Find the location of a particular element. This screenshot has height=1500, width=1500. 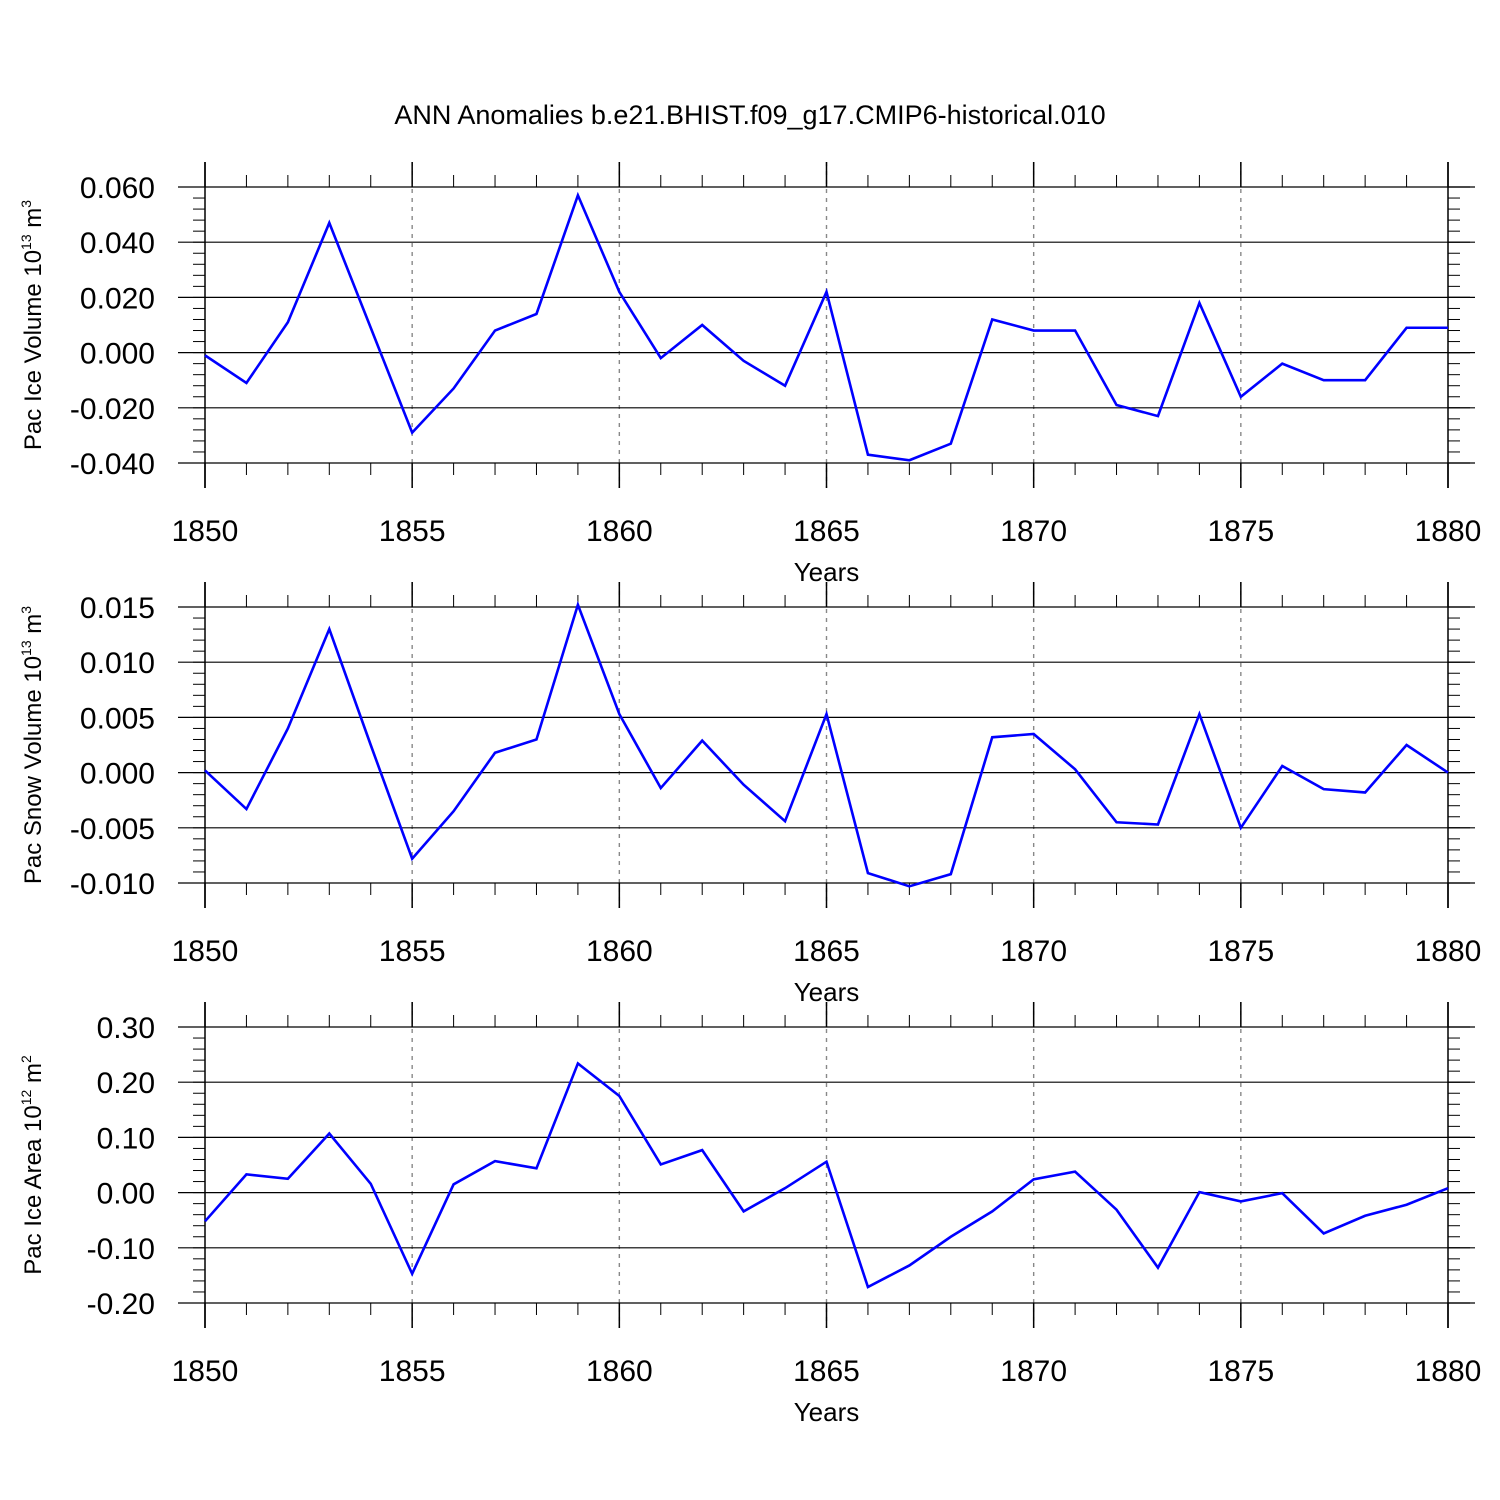

y-tick-label: -0.020 is located at coordinates (112, 409).